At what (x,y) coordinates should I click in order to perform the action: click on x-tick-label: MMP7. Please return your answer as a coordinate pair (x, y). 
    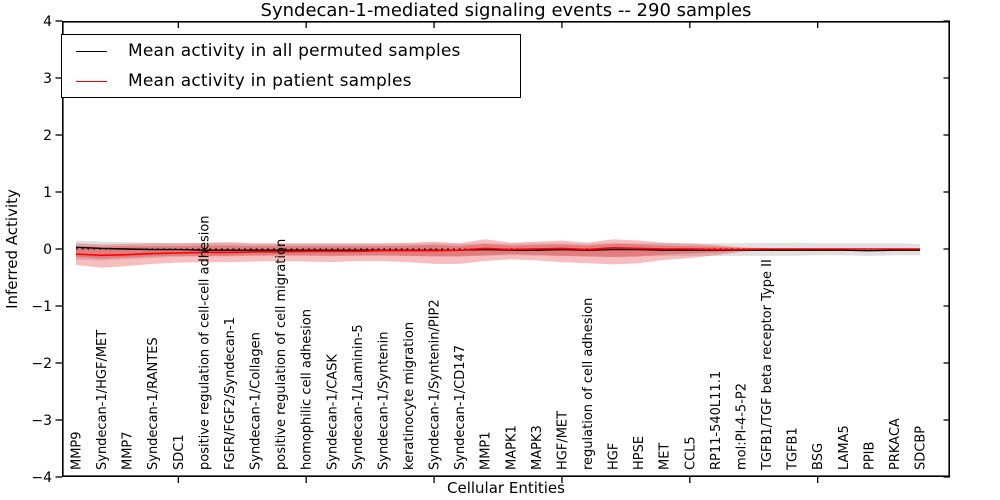
    Looking at the image, I should click on (128, 450).